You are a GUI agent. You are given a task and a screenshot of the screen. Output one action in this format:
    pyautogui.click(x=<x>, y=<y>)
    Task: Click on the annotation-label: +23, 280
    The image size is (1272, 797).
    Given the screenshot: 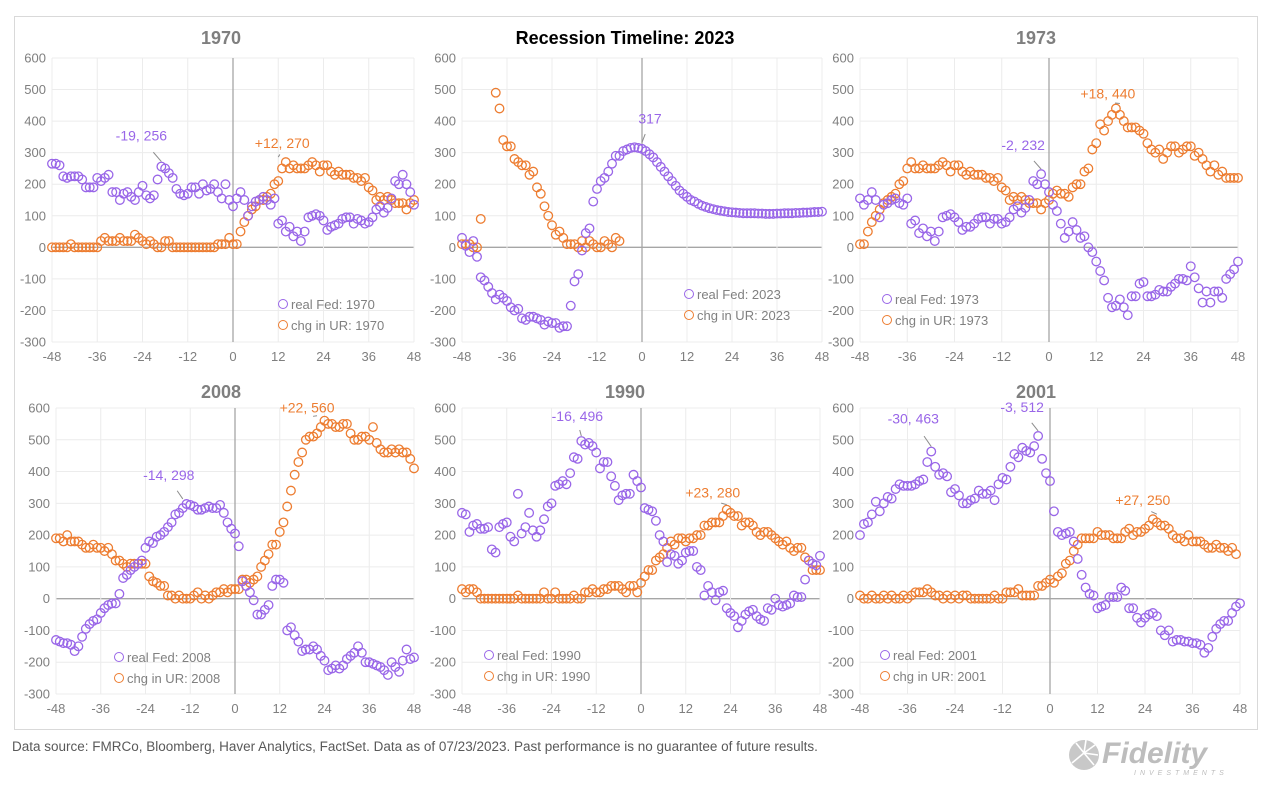 What is the action you would take?
    pyautogui.click(x=712, y=493)
    